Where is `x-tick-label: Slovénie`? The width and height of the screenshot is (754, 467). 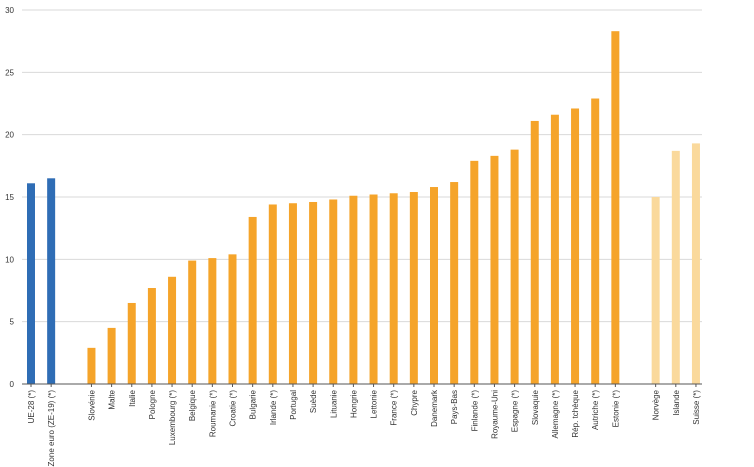
x-tick-label: Slovénie is located at coordinates (91, 404).